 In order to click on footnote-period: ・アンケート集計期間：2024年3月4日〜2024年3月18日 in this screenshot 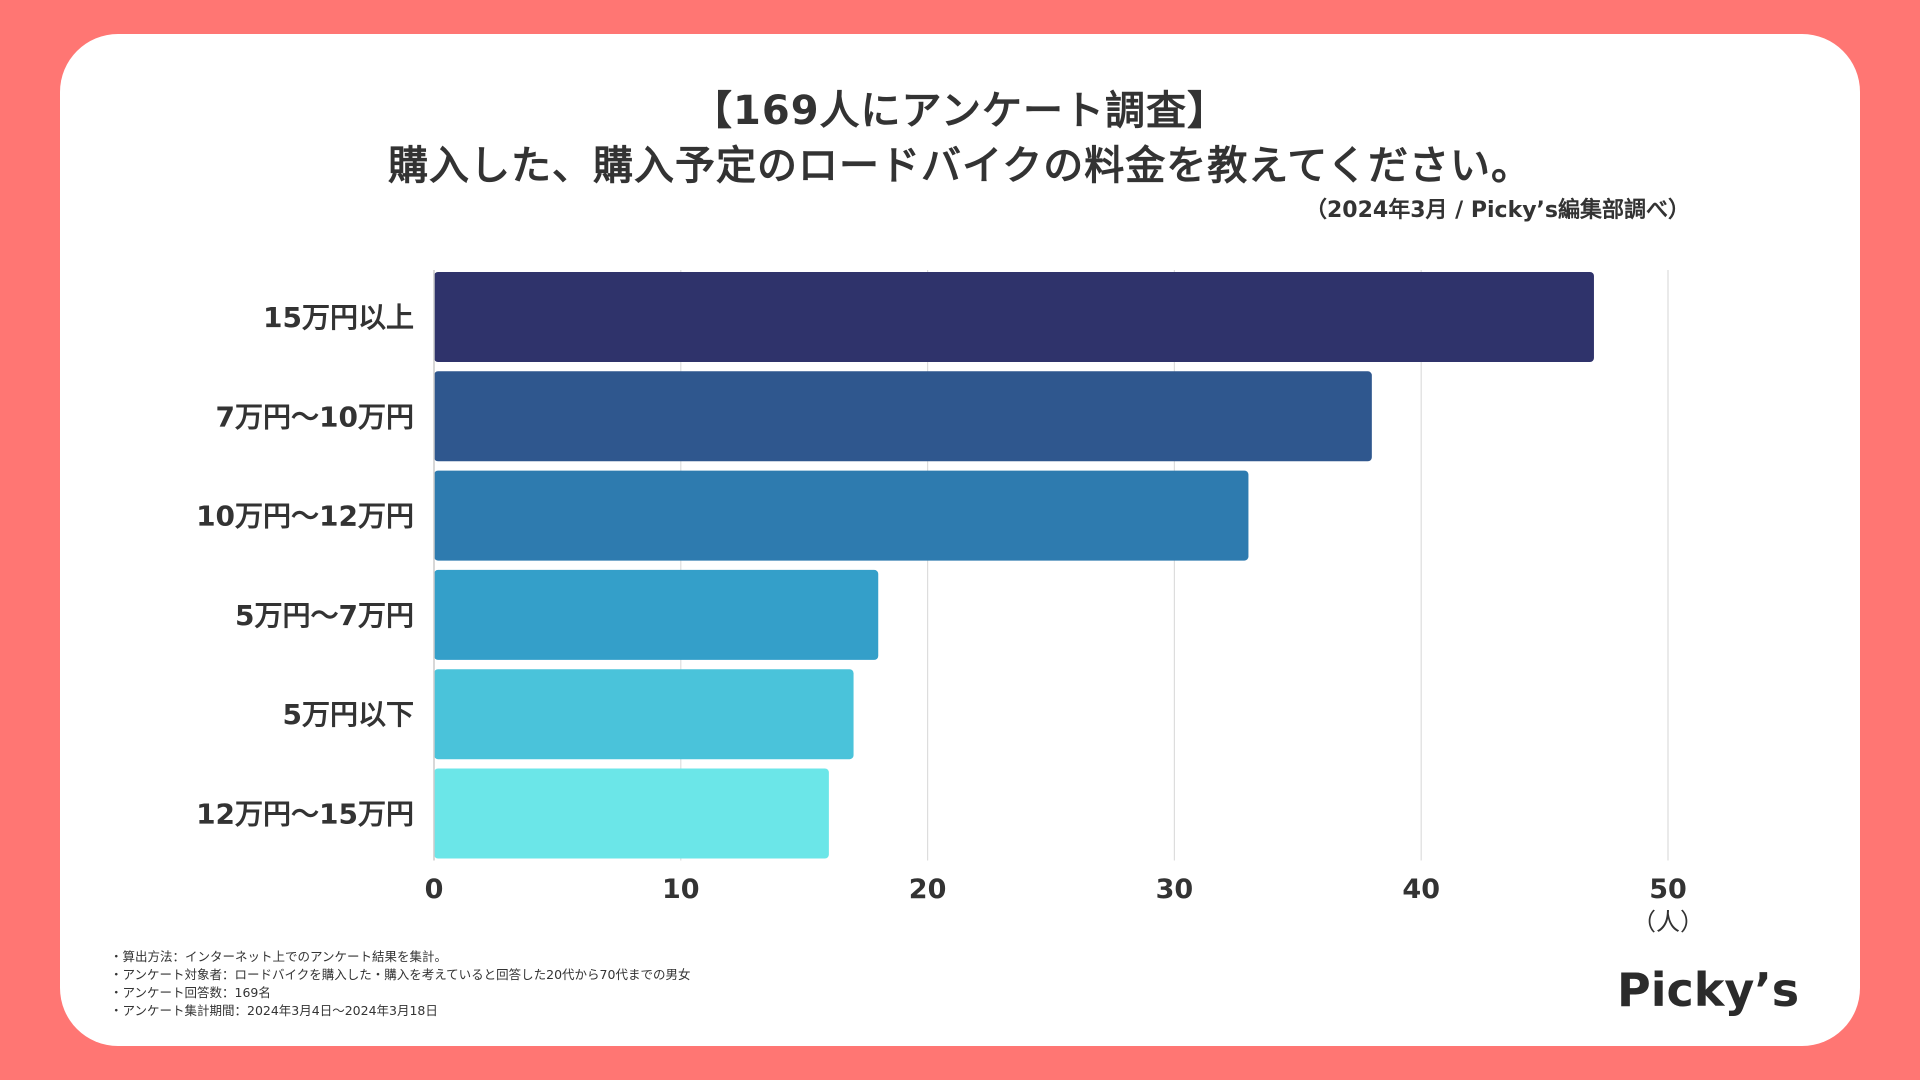, I will do `click(274, 1010)`.